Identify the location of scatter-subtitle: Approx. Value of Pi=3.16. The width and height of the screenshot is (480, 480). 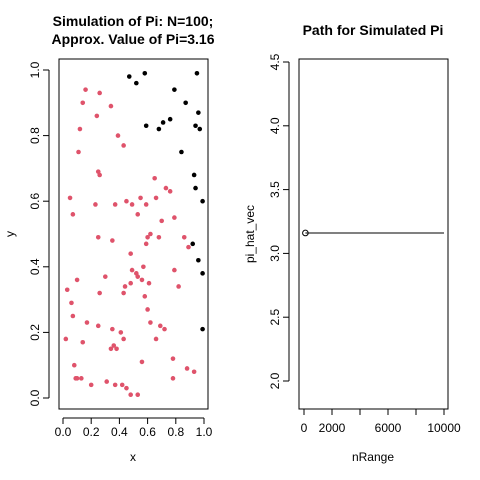
(132, 39).